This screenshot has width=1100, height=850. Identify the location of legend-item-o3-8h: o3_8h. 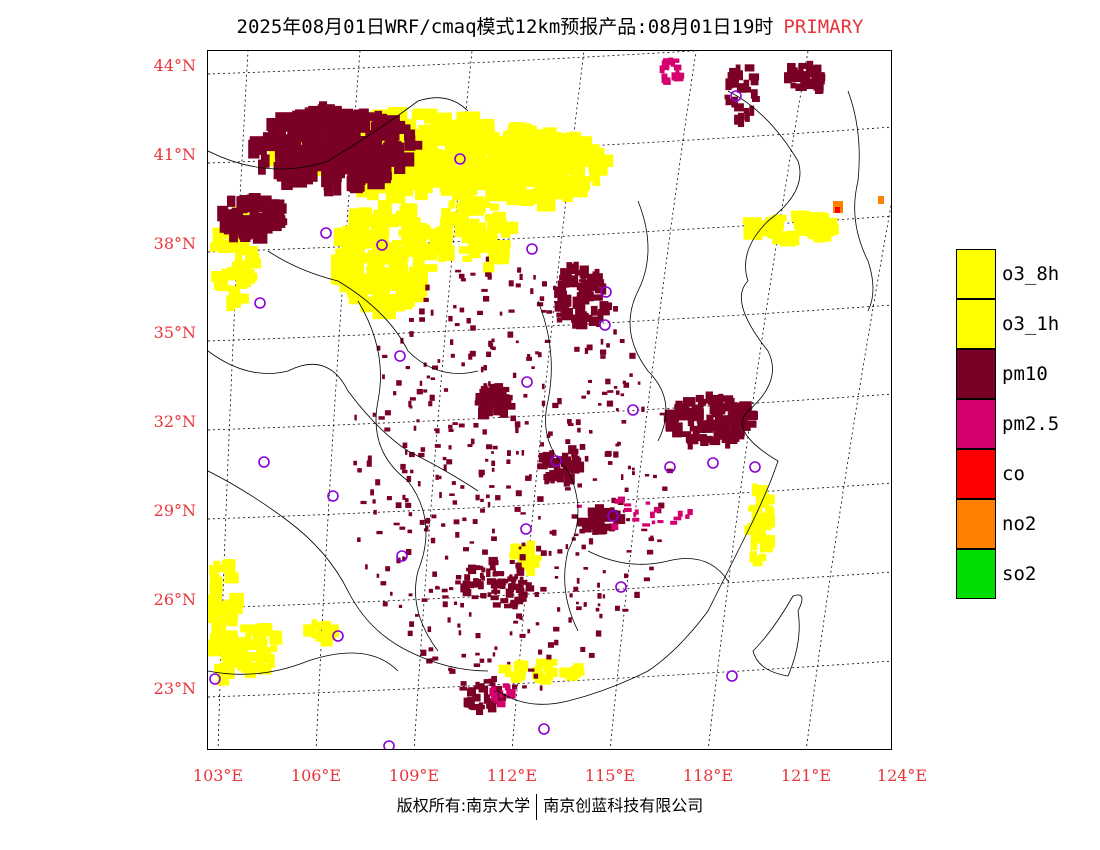
(1026, 274).